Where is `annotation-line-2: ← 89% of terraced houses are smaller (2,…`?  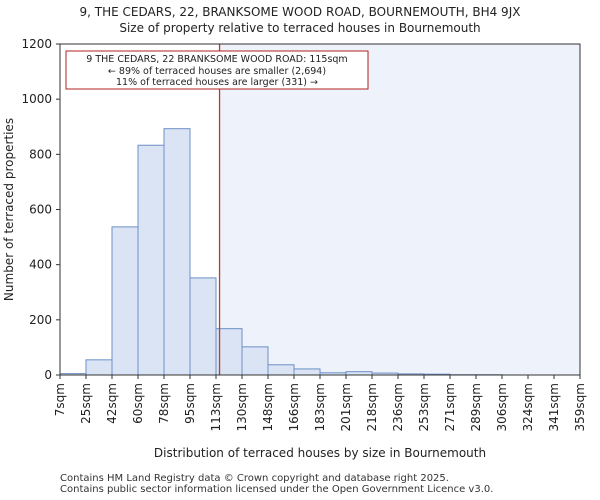
annotation-line-2: ← 89% of terraced houses are smaller (2,… is located at coordinates (217, 71).